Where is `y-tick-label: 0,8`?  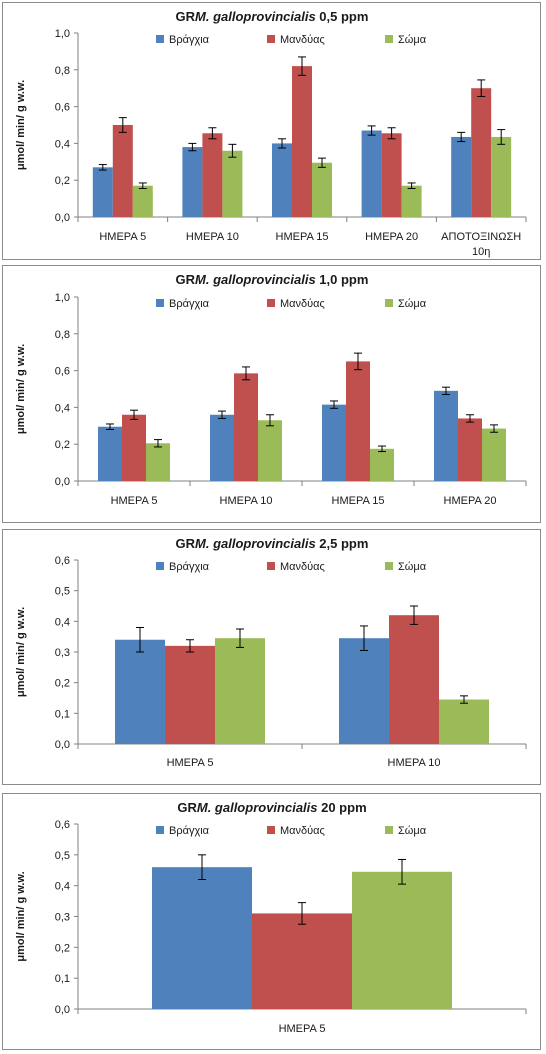
y-tick-label: 0,8 is located at coordinates (62, 71).